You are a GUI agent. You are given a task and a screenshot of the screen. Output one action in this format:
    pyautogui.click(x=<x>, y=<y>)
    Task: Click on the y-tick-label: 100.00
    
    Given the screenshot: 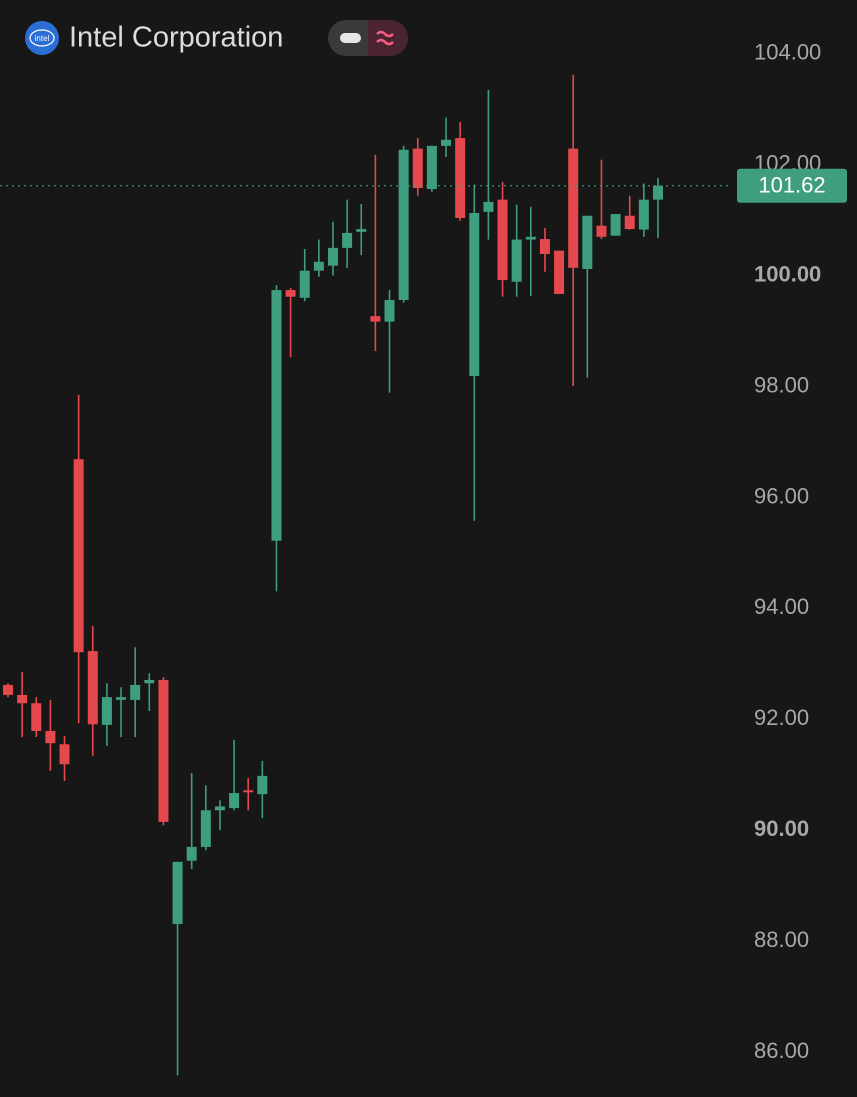 What is the action you would take?
    pyautogui.click(x=787, y=273)
    